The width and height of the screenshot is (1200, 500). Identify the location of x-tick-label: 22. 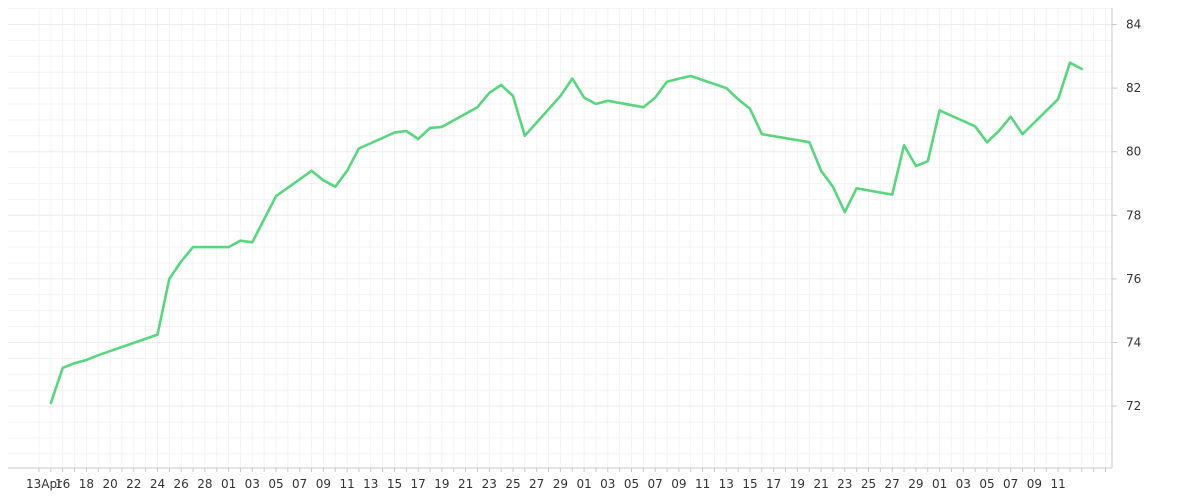
(133, 484).